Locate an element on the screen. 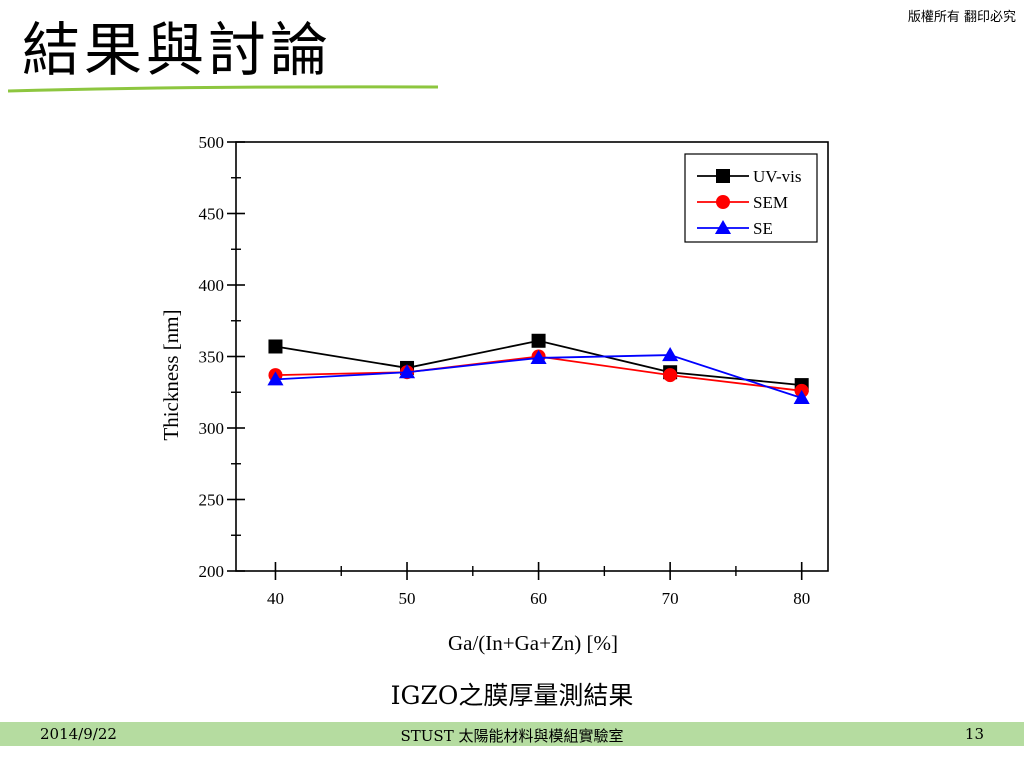 This screenshot has height=768, width=1024. footer-bar is located at coordinates (512, 734).